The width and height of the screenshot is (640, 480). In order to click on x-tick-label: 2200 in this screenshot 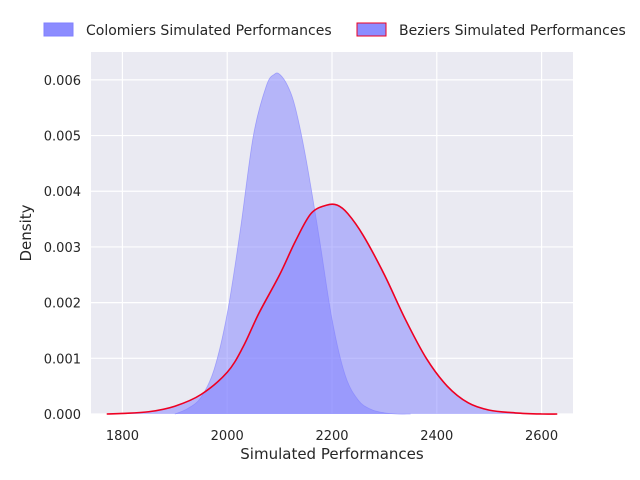, I will do `click(331, 436)`.